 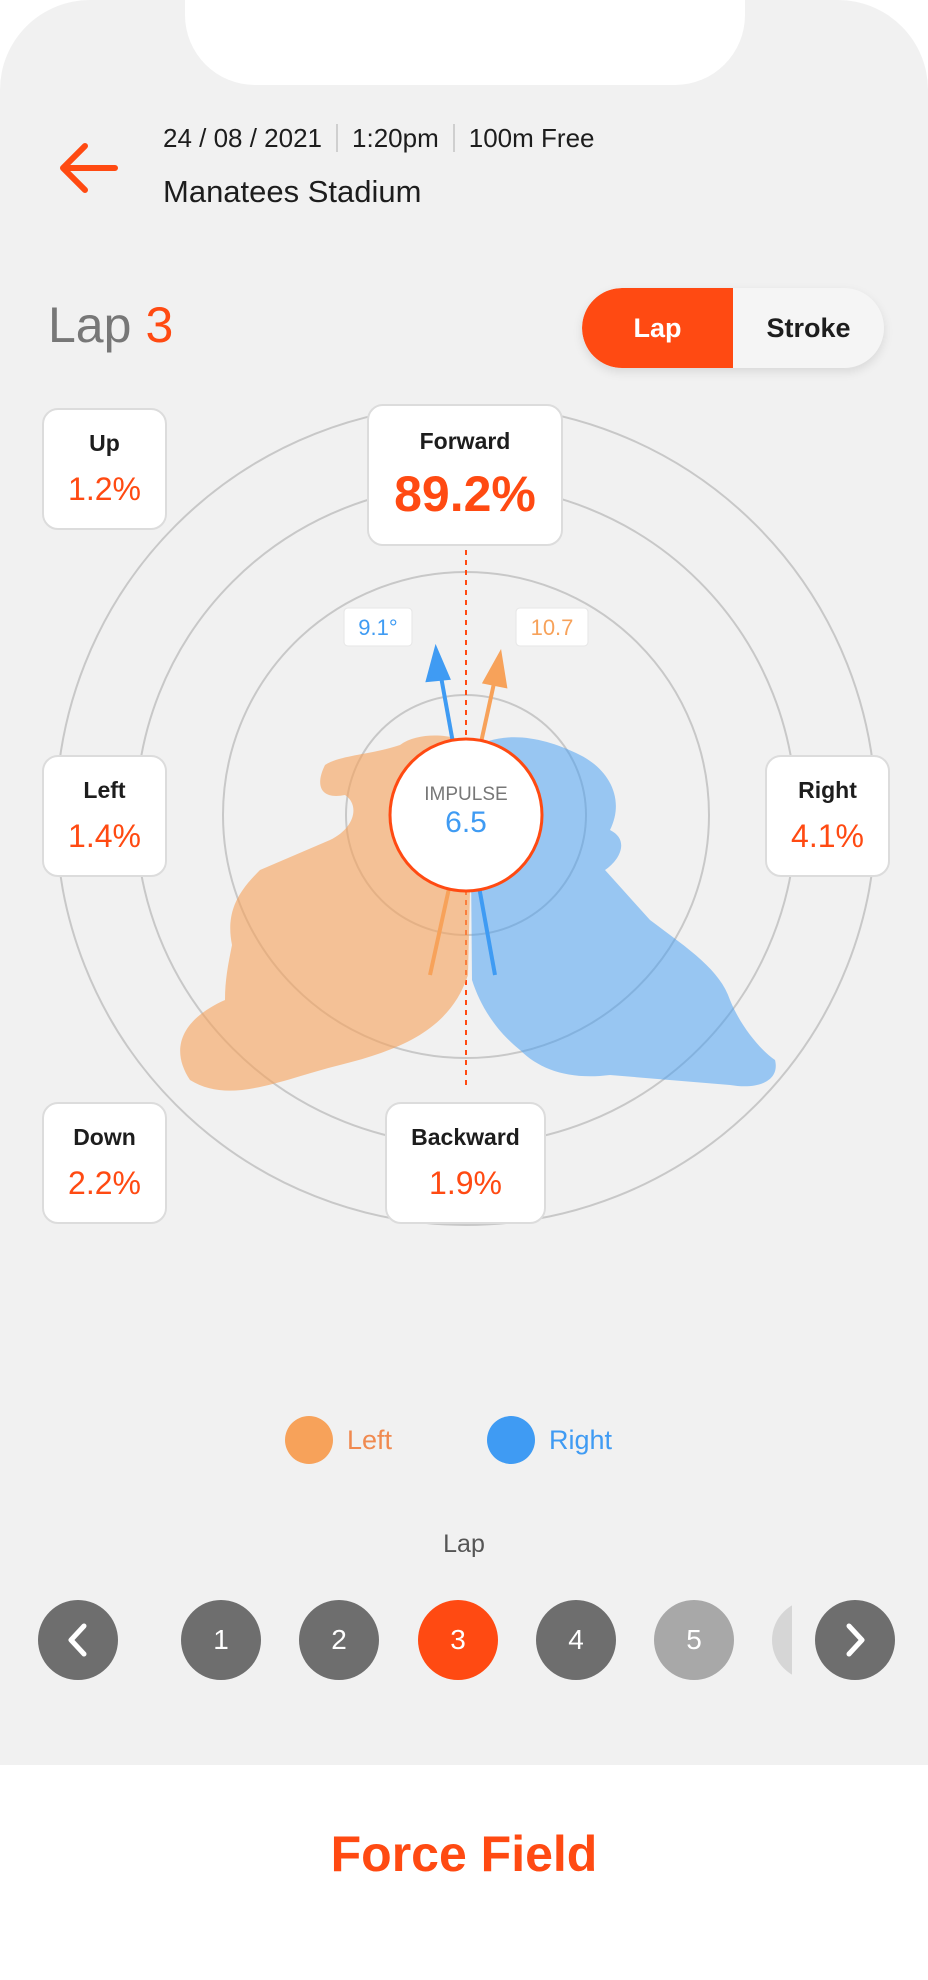 I want to click on arrow-left-icon, so click(x=89, y=168).